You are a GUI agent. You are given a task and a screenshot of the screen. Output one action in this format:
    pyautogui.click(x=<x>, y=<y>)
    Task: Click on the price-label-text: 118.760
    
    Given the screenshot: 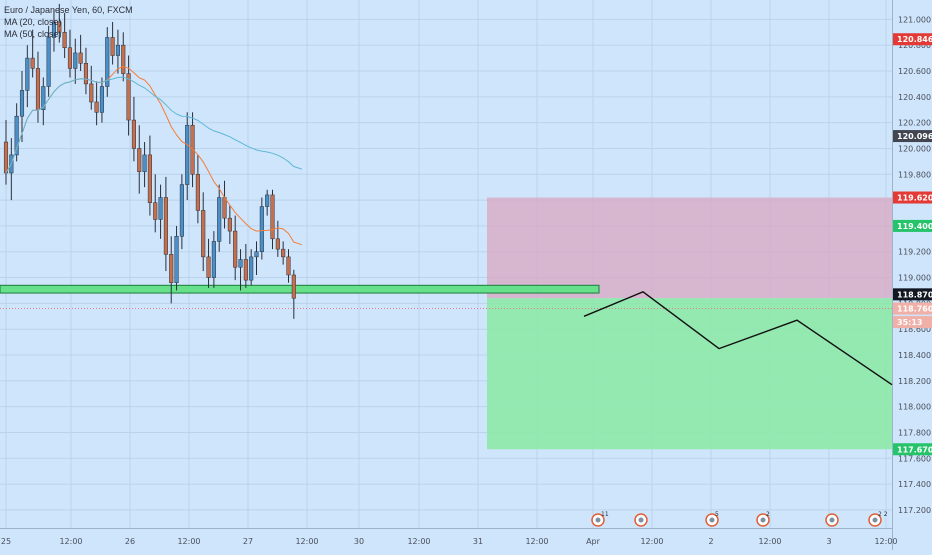 What is the action you would take?
    pyautogui.click(x=914, y=309)
    